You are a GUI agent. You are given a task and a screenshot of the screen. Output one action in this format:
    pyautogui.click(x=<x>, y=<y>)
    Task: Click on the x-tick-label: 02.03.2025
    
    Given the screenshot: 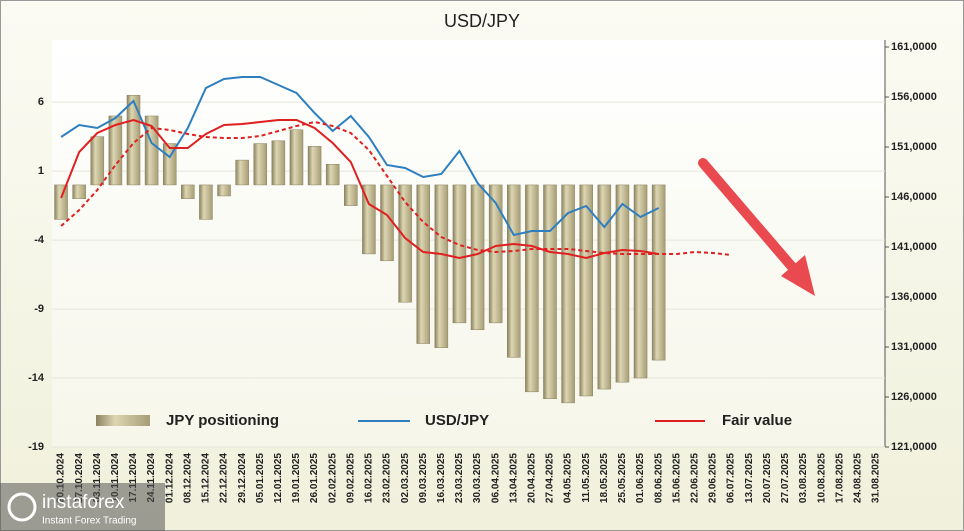 What is the action you would take?
    pyautogui.click(x=405, y=478)
    